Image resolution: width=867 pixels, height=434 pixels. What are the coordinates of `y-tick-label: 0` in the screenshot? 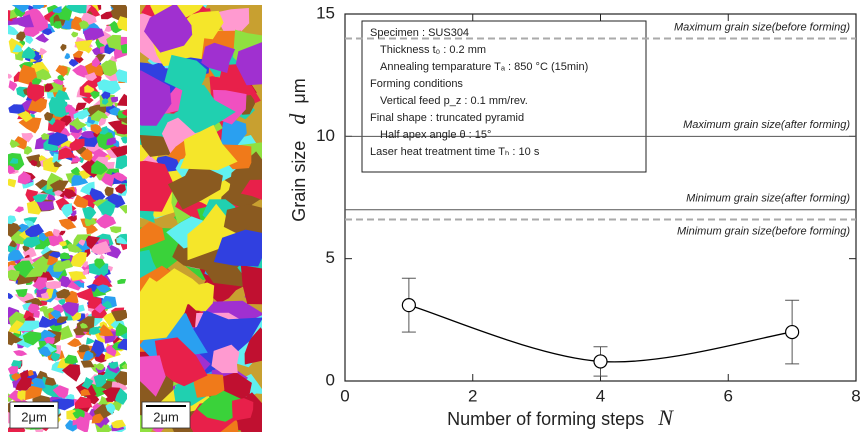 It's located at (330, 379).